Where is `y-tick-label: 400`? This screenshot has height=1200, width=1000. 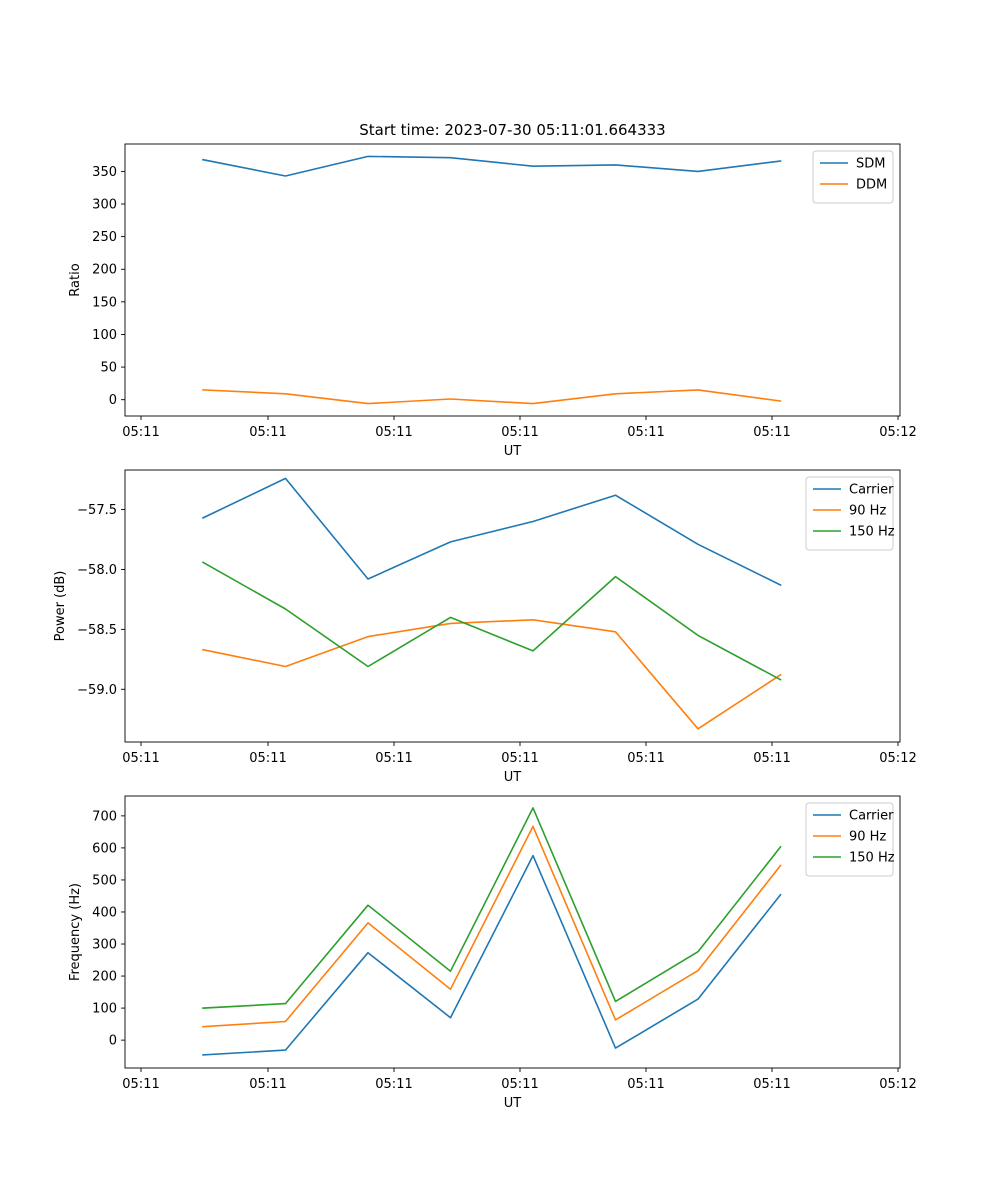 y-tick-label: 400 is located at coordinates (104, 912).